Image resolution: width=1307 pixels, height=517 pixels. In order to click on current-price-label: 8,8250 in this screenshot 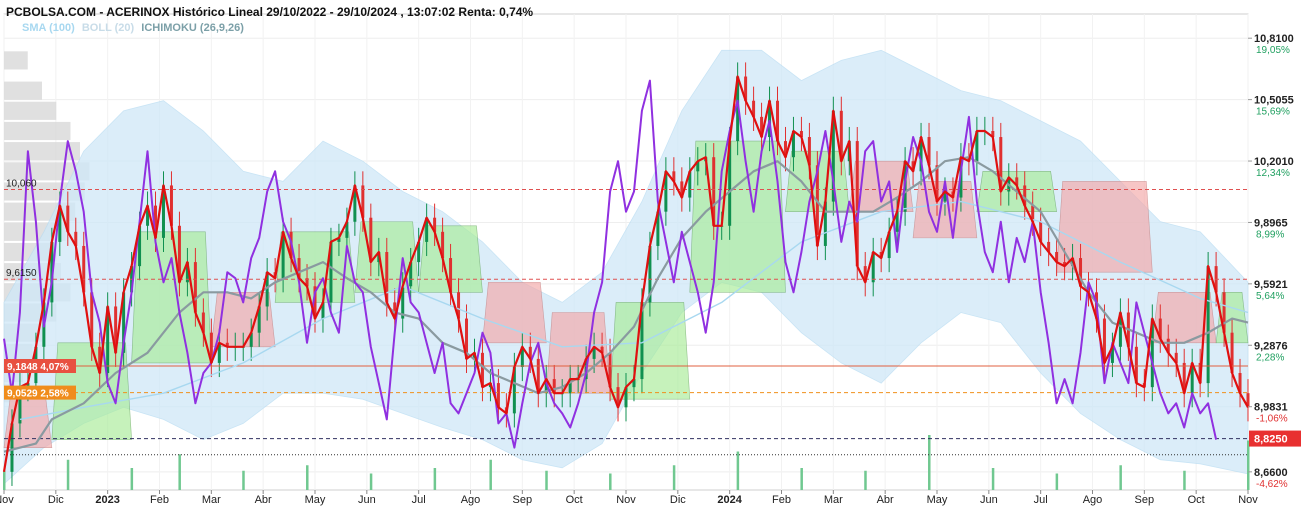, I will do `click(1271, 440)`.